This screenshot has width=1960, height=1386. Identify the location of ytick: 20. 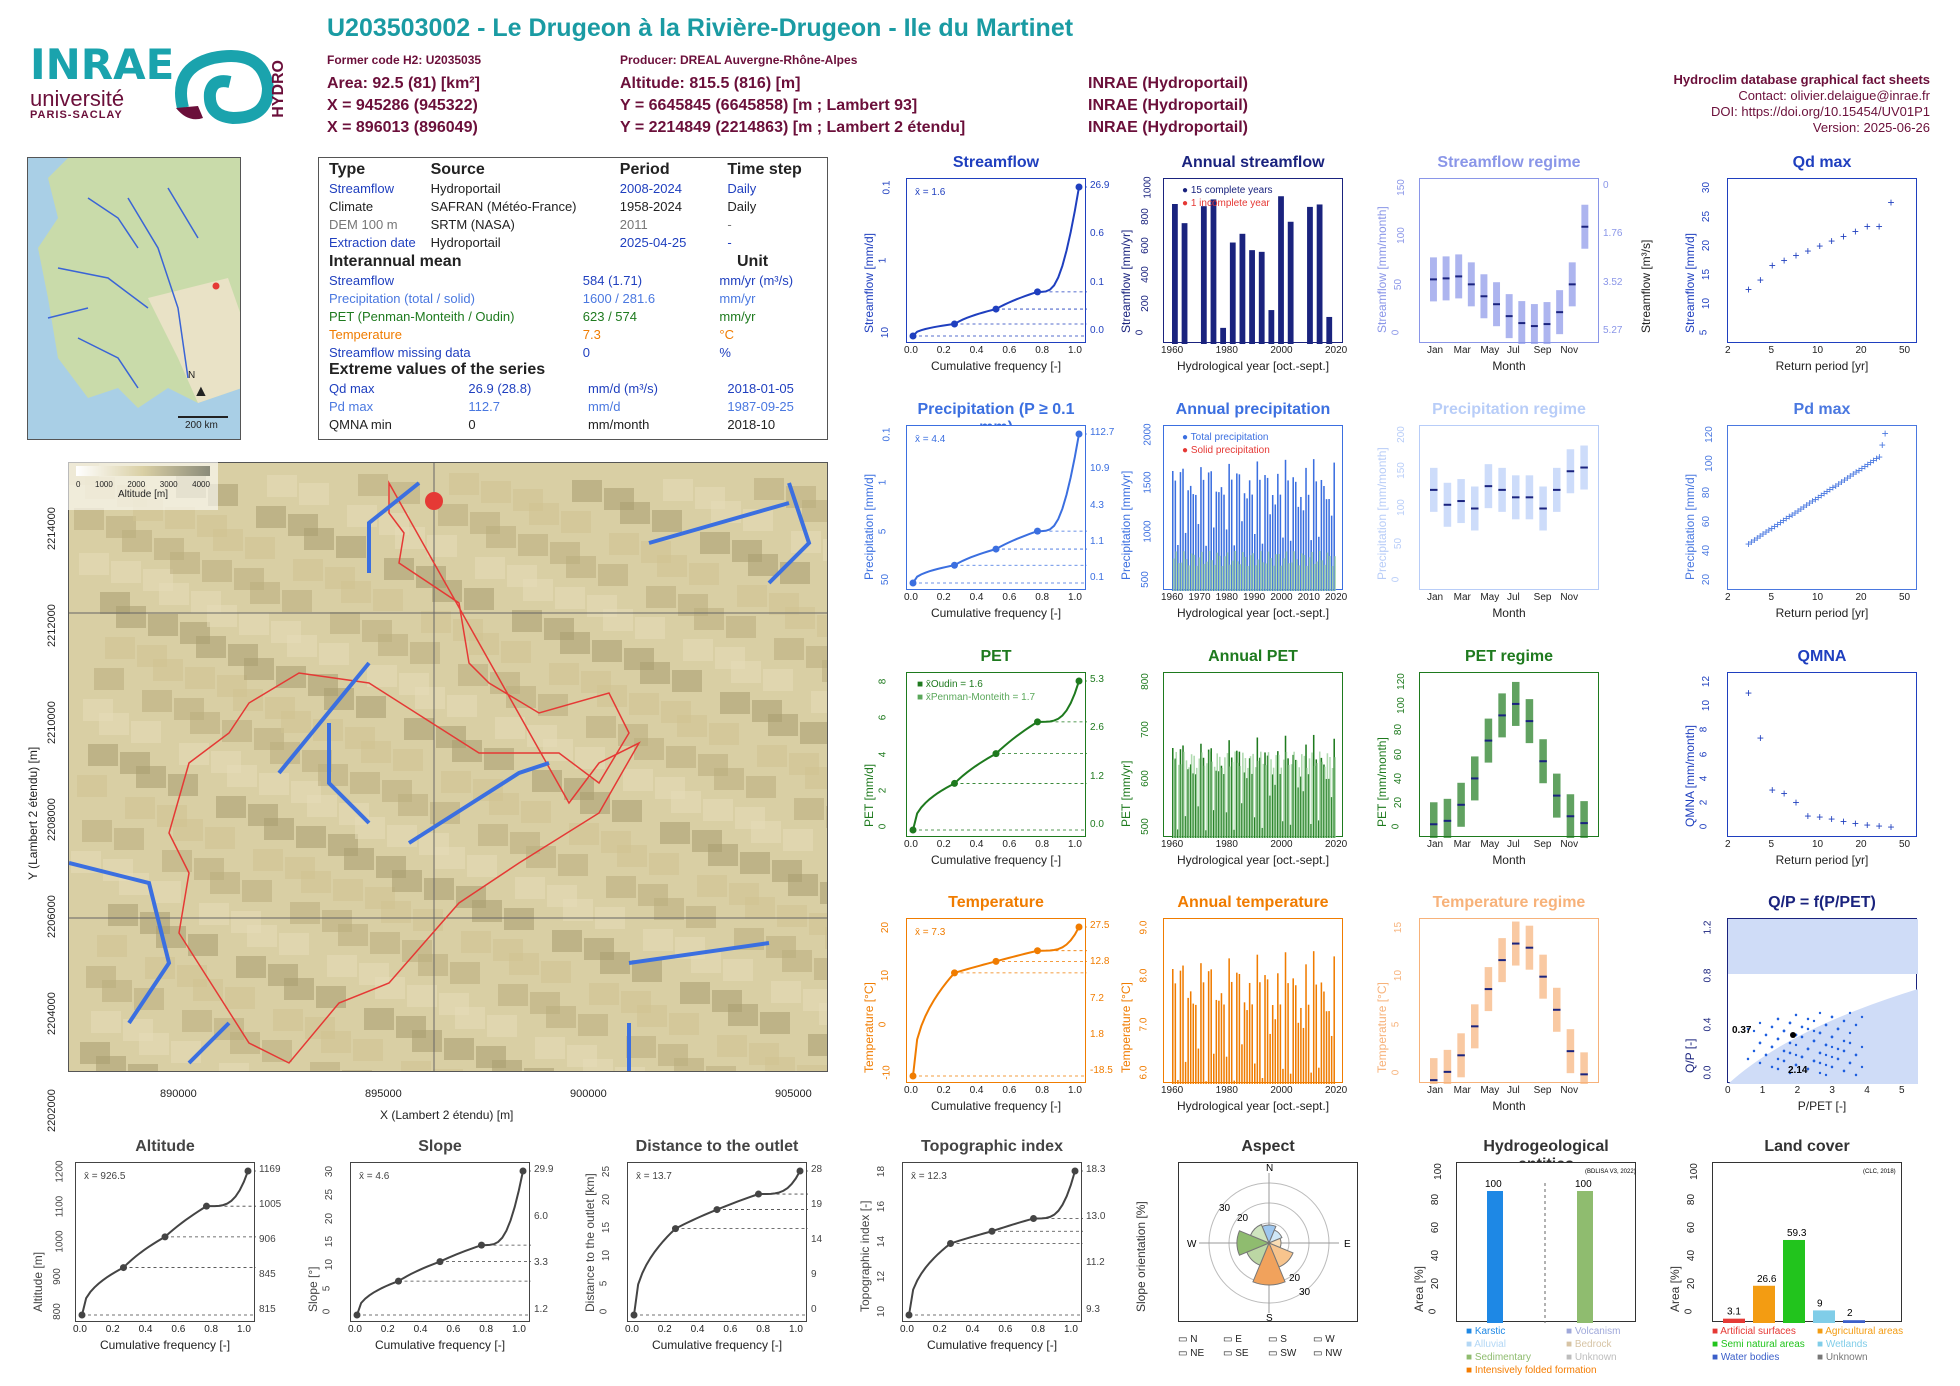
(1707, 579).